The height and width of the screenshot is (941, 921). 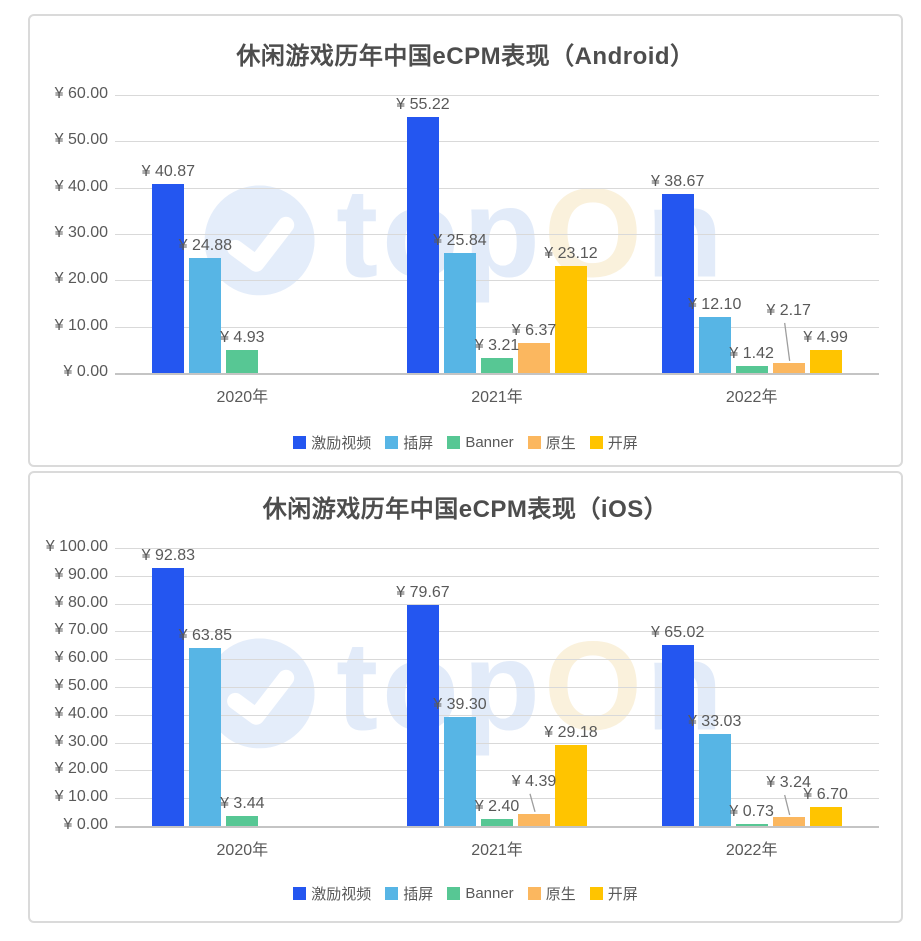 I want to click on bar-value-label: ¥ 12.10, so click(x=714, y=304).